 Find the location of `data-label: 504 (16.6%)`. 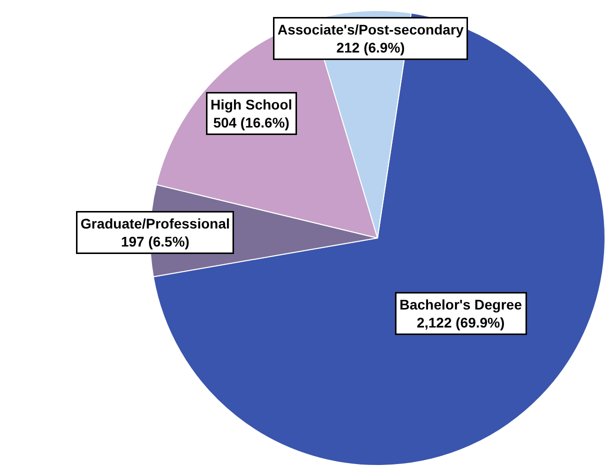

data-label: 504 (16.6%) is located at coordinates (251, 122).